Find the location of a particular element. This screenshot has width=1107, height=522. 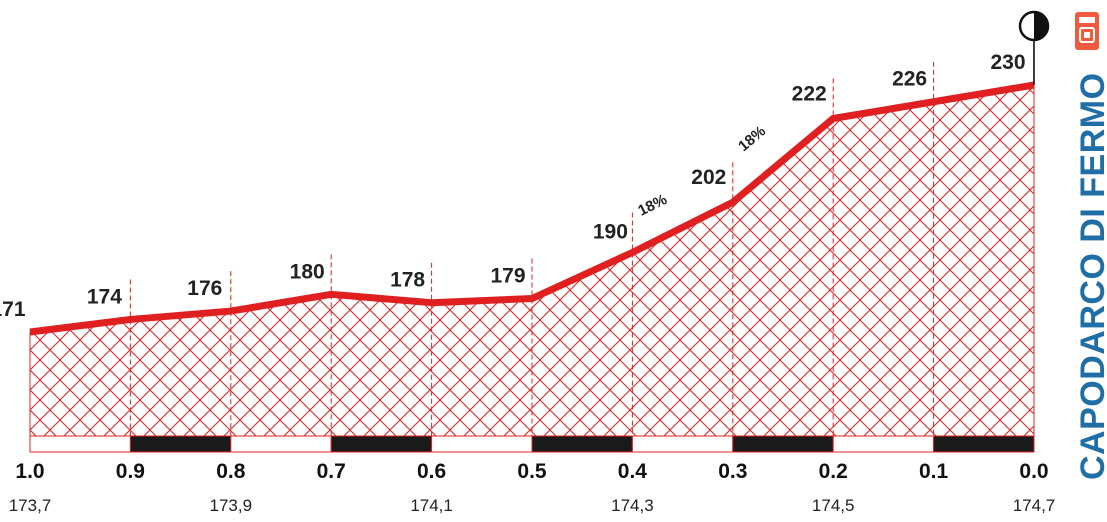

finish-title: CAPODARCO DI FERMO is located at coordinates (1090, 276).